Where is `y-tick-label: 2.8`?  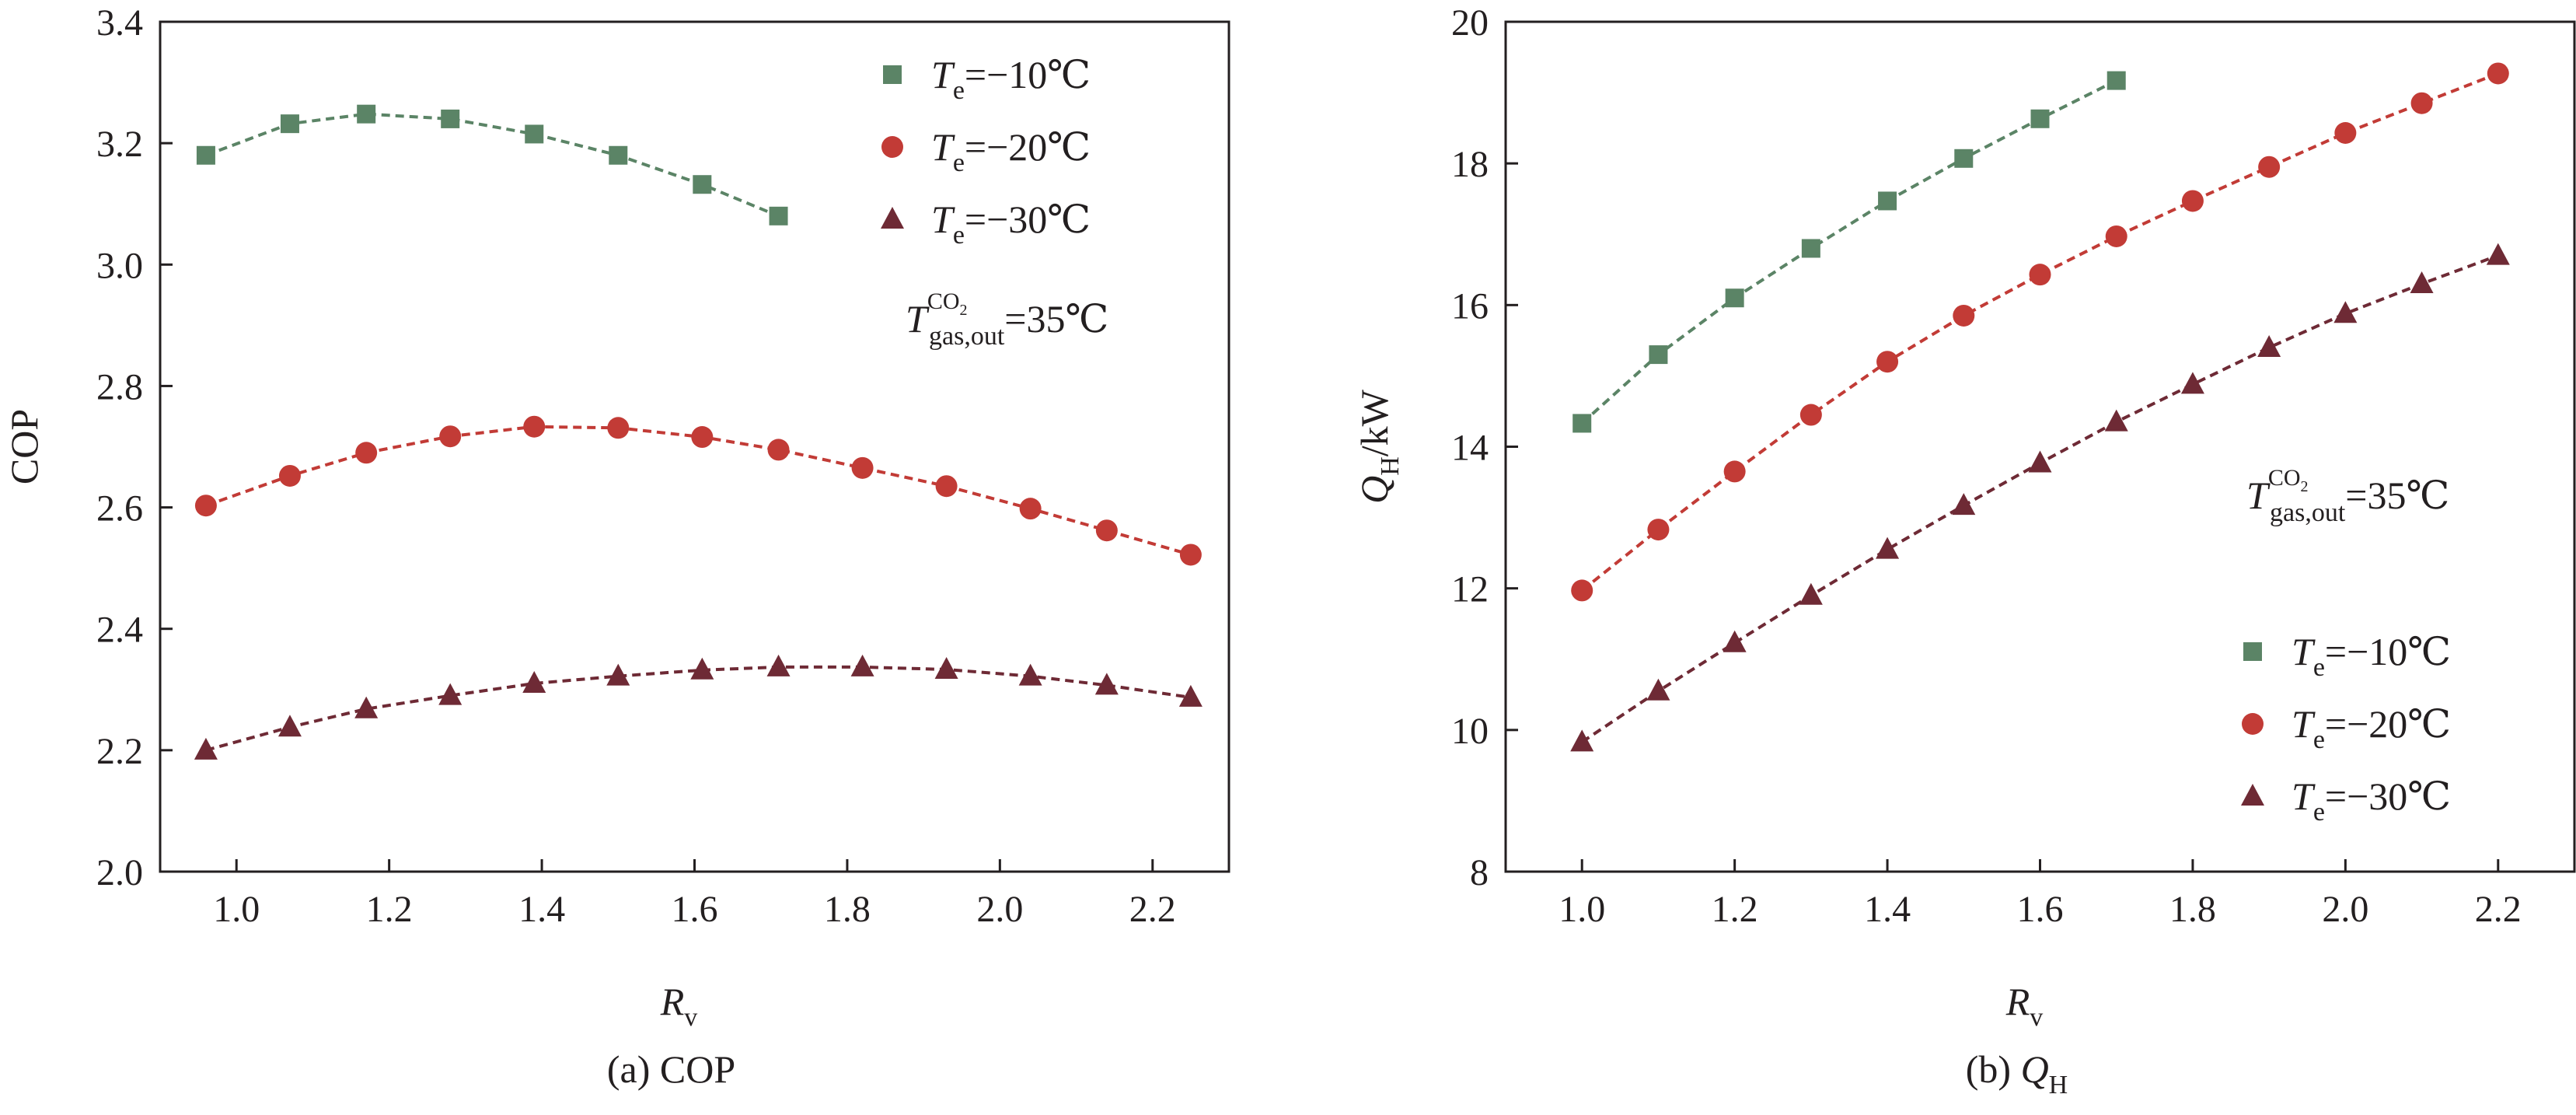 y-tick-label: 2.8 is located at coordinates (120, 387).